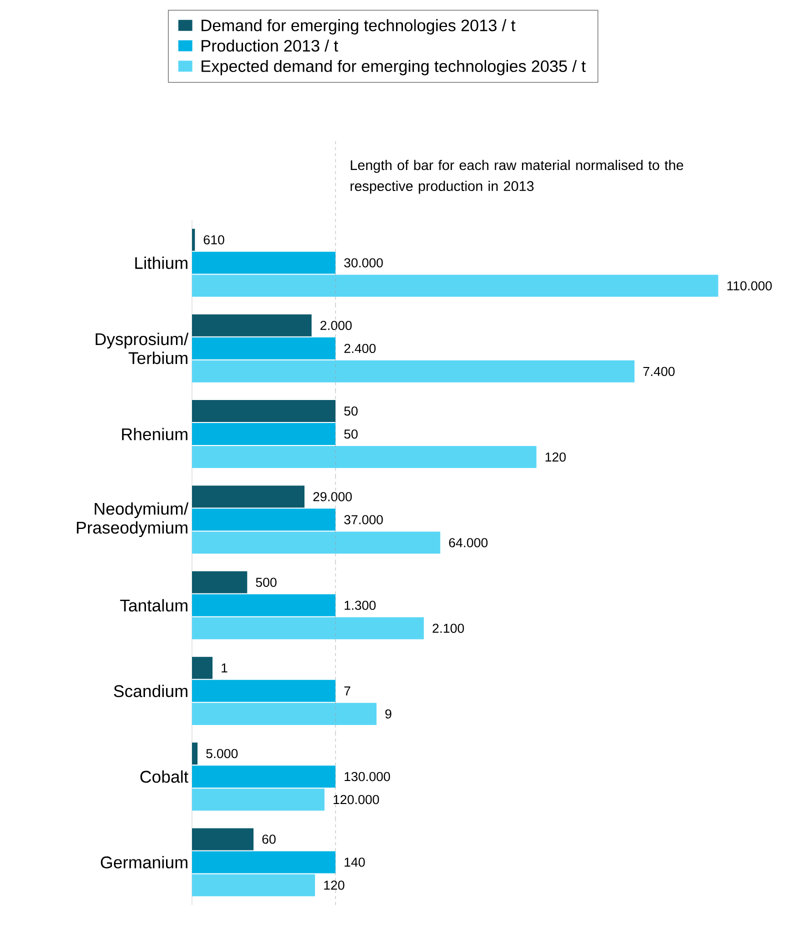  What do you see at coordinates (359, 26) in the screenshot?
I see `legend-label: Demand for emerging technologies 2013 / t` at bounding box center [359, 26].